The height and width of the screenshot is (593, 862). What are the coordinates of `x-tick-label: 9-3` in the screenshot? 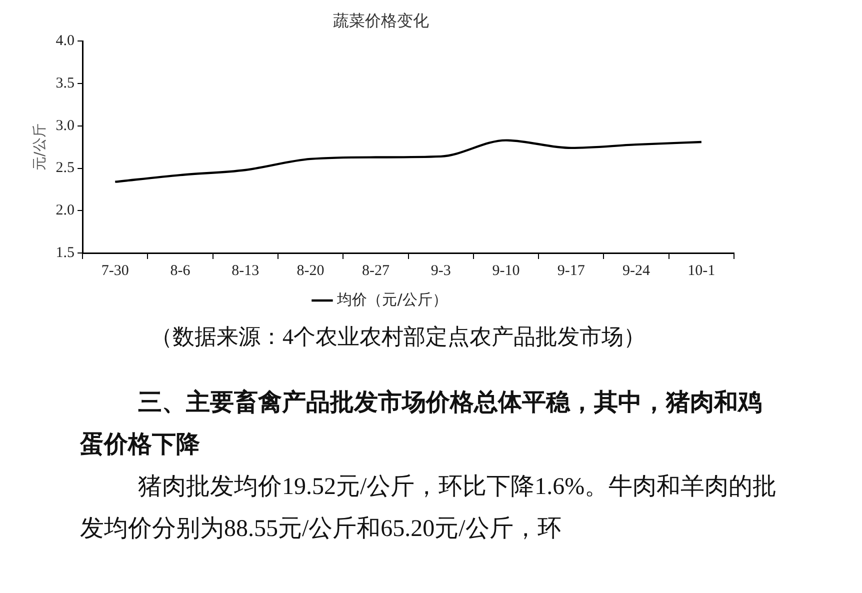 It's located at (440, 270).